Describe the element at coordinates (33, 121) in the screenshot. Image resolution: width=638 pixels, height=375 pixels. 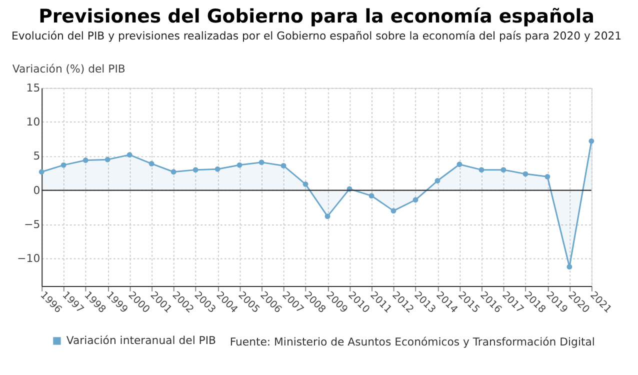
I see `y-tick-label: 10` at that location.